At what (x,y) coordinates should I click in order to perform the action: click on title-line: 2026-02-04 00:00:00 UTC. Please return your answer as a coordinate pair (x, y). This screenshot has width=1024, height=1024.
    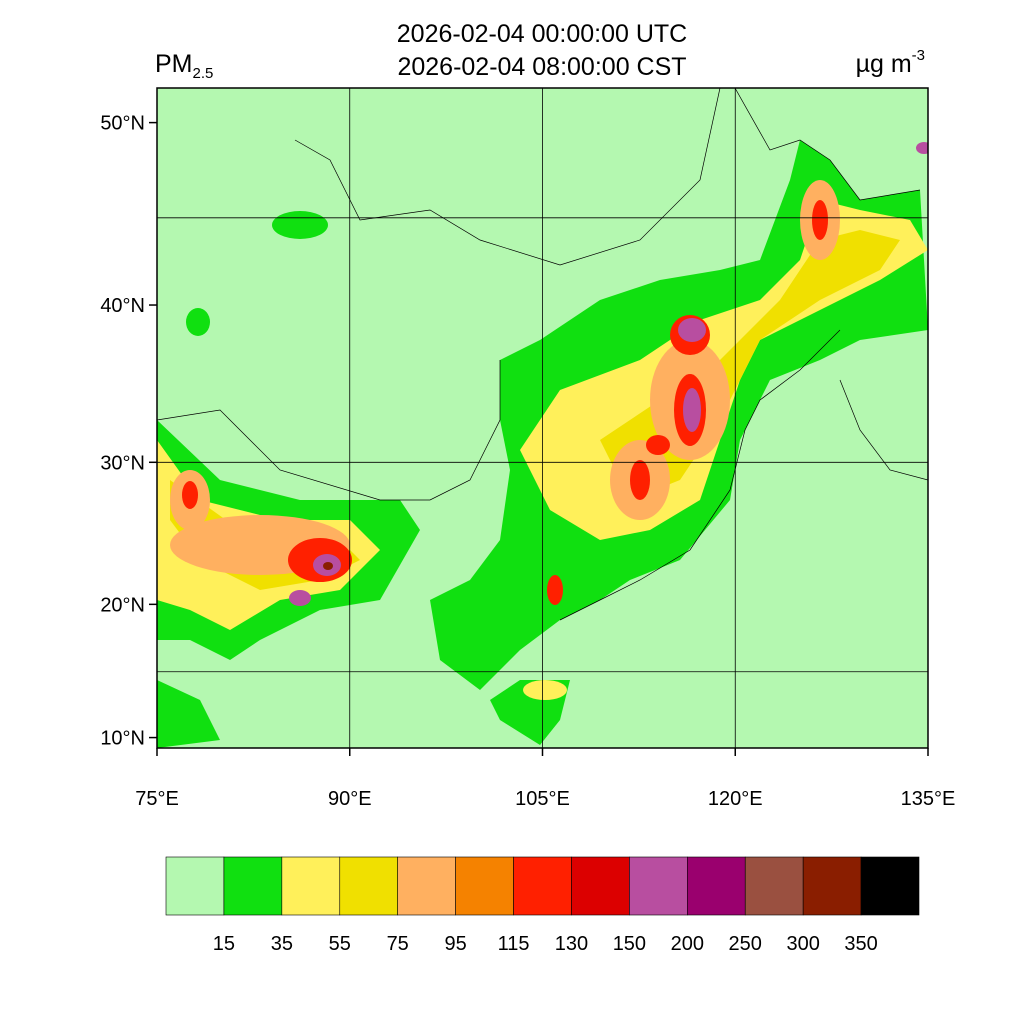
    Looking at the image, I should click on (542, 34).